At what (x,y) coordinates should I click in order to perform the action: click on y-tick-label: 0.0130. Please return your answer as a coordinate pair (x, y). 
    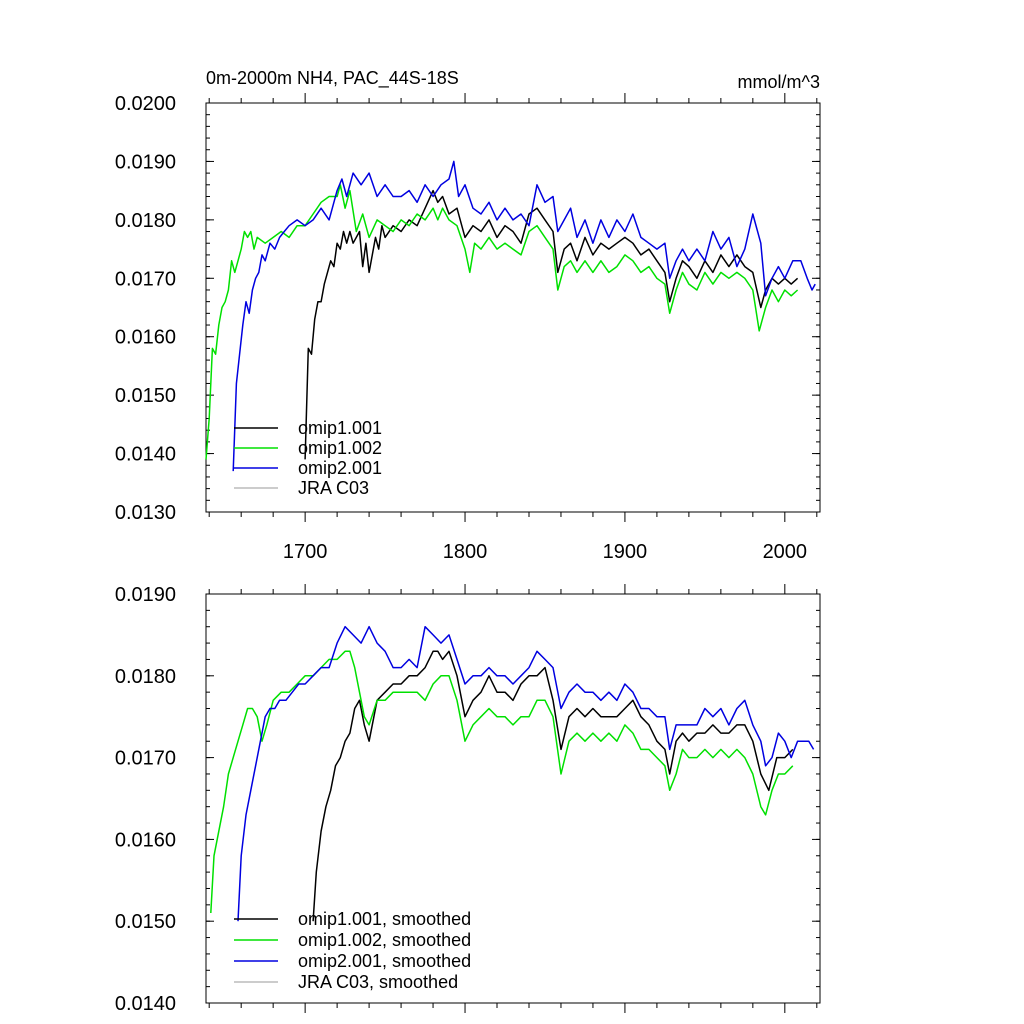
    Looking at the image, I should click on (145, 513).